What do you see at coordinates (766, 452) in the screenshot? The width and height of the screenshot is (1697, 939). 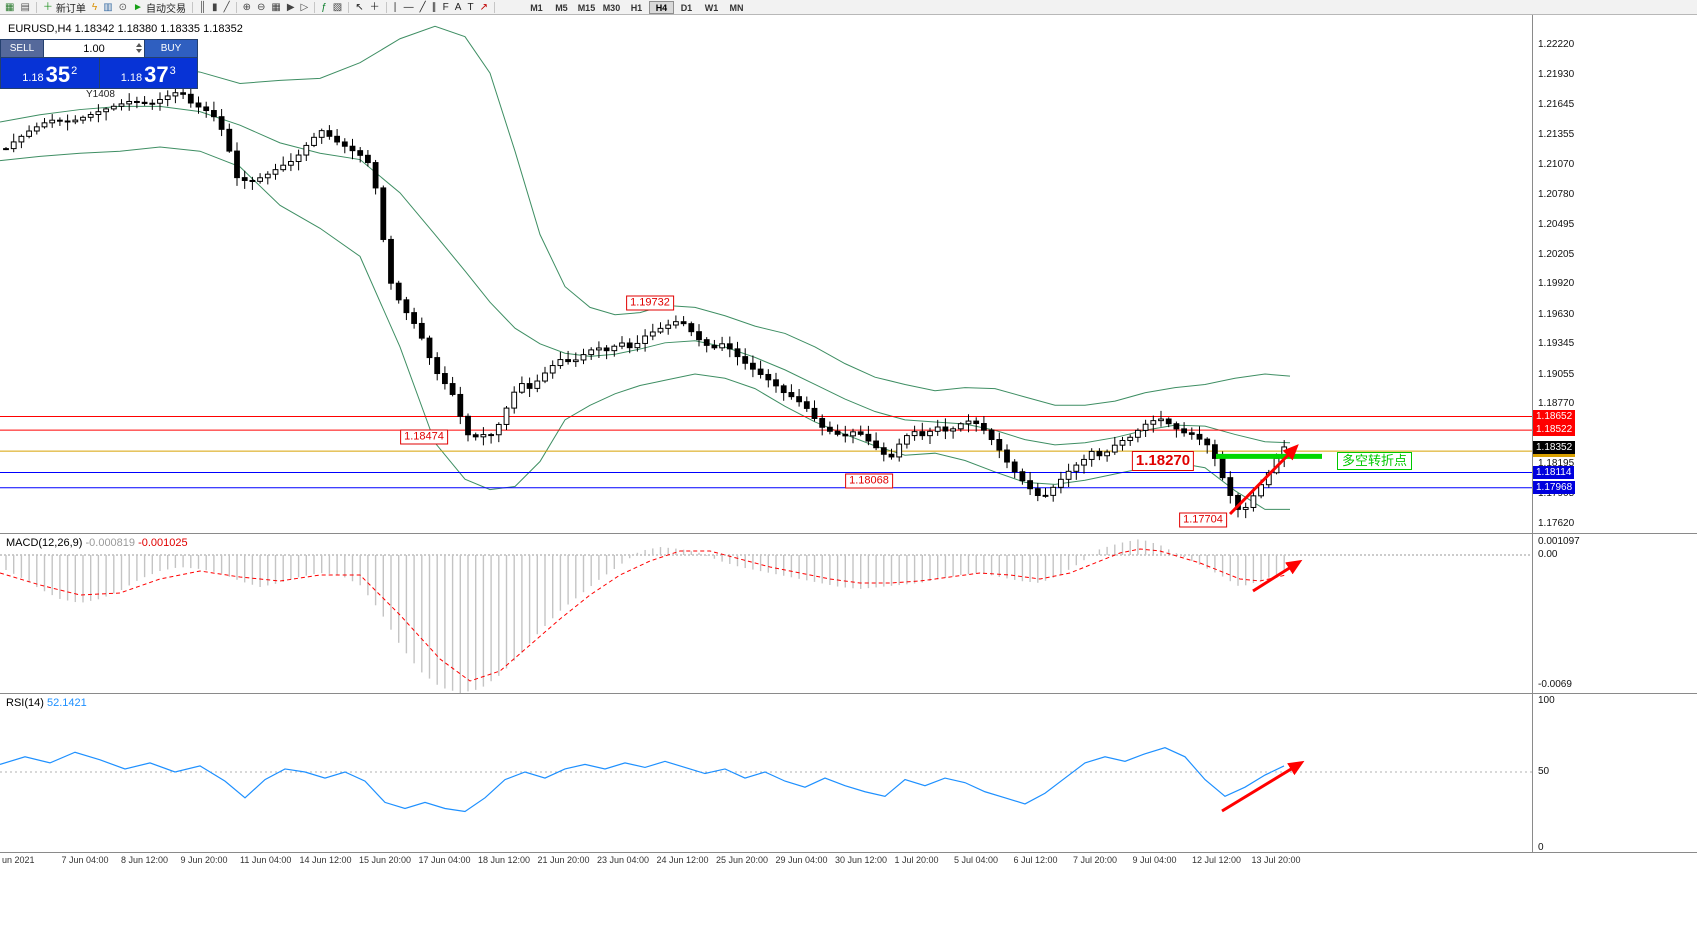 I see `horizontal-levels` at bounding box center [766, 452].